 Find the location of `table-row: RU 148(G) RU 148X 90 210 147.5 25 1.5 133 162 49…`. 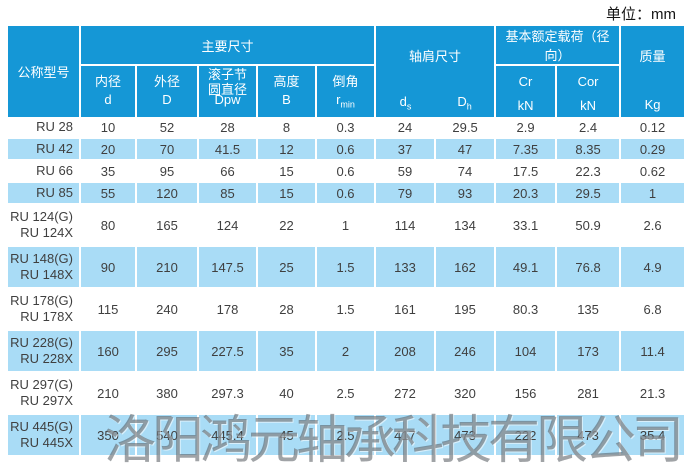

table-row: RU 148(G) RU 148X 90 210 147.5 25 1.5 133 162 49… is located at coordinates (347, 267).